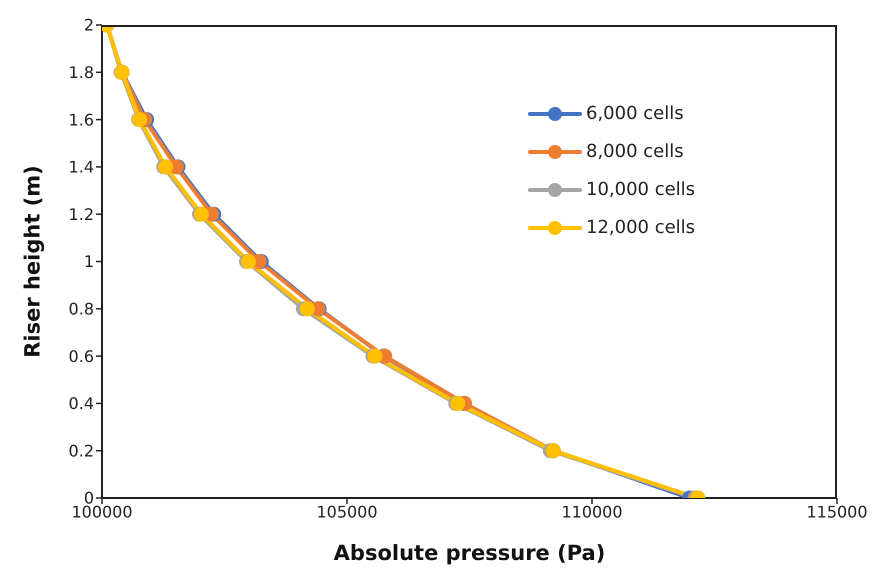 Image resolution: width=885 pixels, height=578 pixels. What do you see at coordinates (81, 167) in the screenshot?
I see `y-tick-label: 1.4` at bounding box center [81, 167].